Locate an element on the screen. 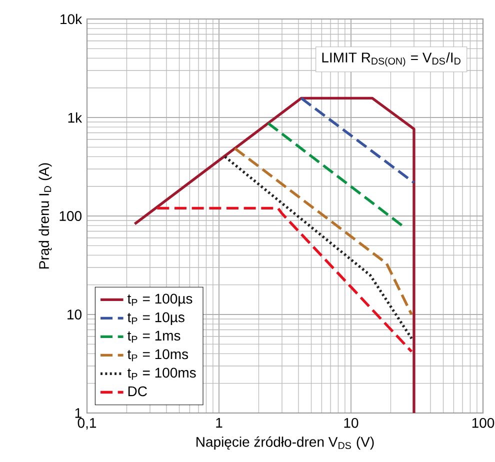 This screenshot has height=462, width=495. x-tick-label: 100 is located at coordinates (483, 423).